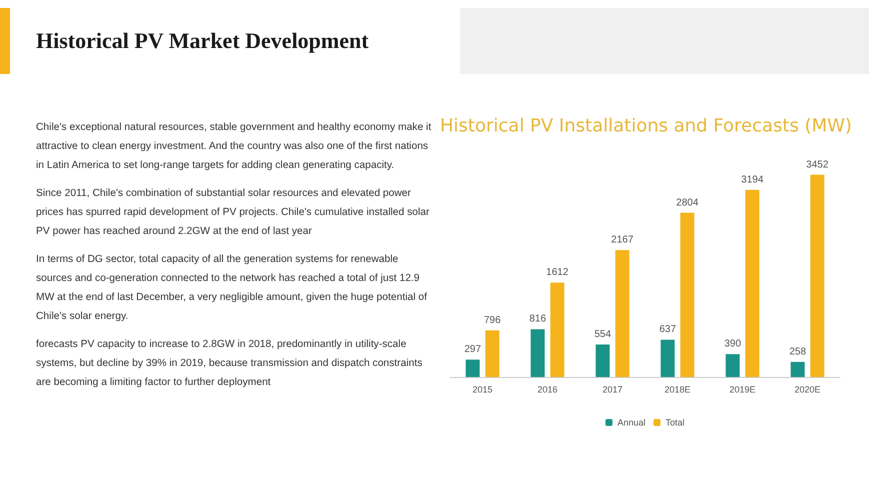  I want to click on text: Historical PV Market Development, so click(202, 41).